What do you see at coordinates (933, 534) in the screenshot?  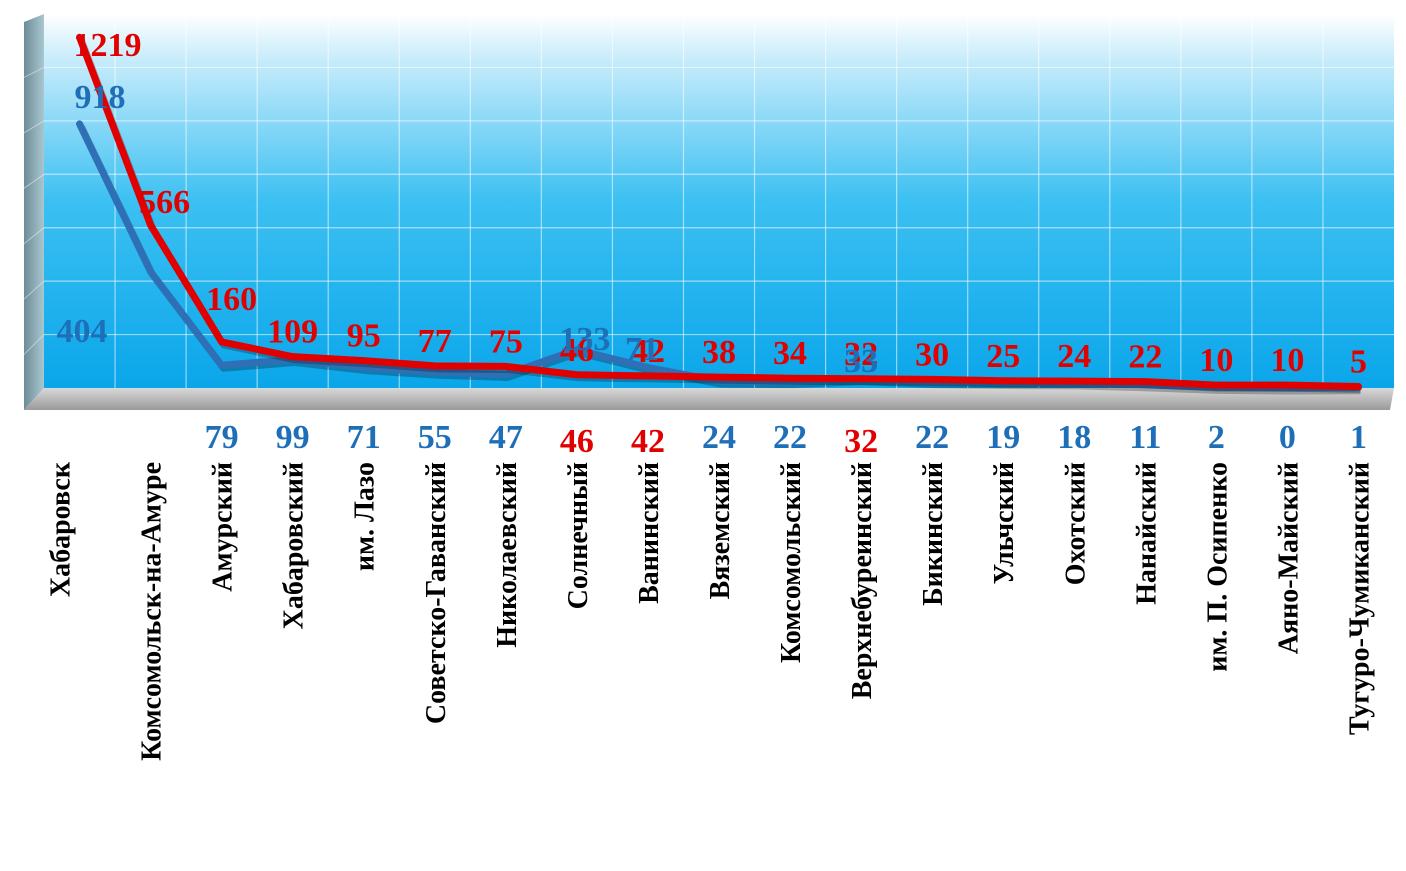 I see `category-label: Бикинский` at bounding box center [933, 534].